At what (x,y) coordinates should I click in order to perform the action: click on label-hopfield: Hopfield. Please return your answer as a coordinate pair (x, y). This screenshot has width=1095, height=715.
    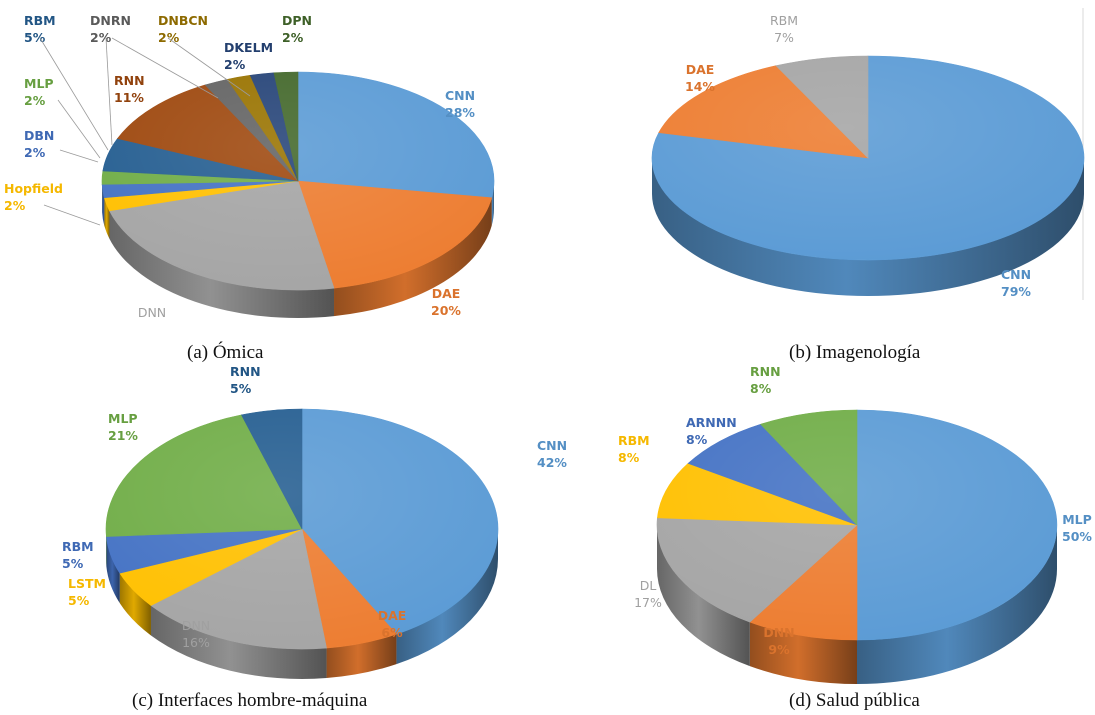
    Looking at the image, I should click on (33, 188).